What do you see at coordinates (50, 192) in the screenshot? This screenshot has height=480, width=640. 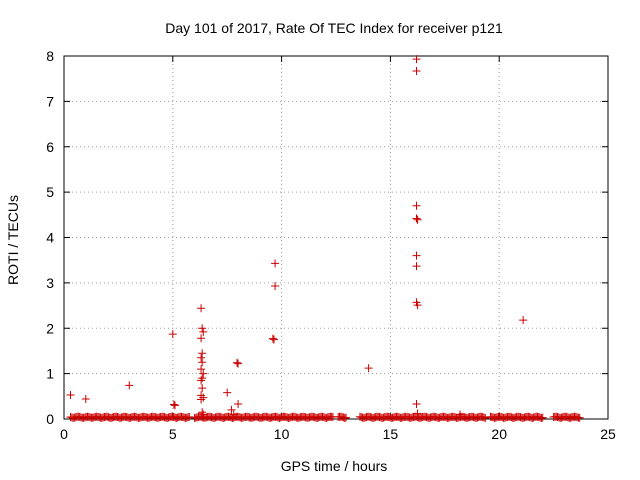 I see `y-tick-label: 5` at bounding box center [50, 192].